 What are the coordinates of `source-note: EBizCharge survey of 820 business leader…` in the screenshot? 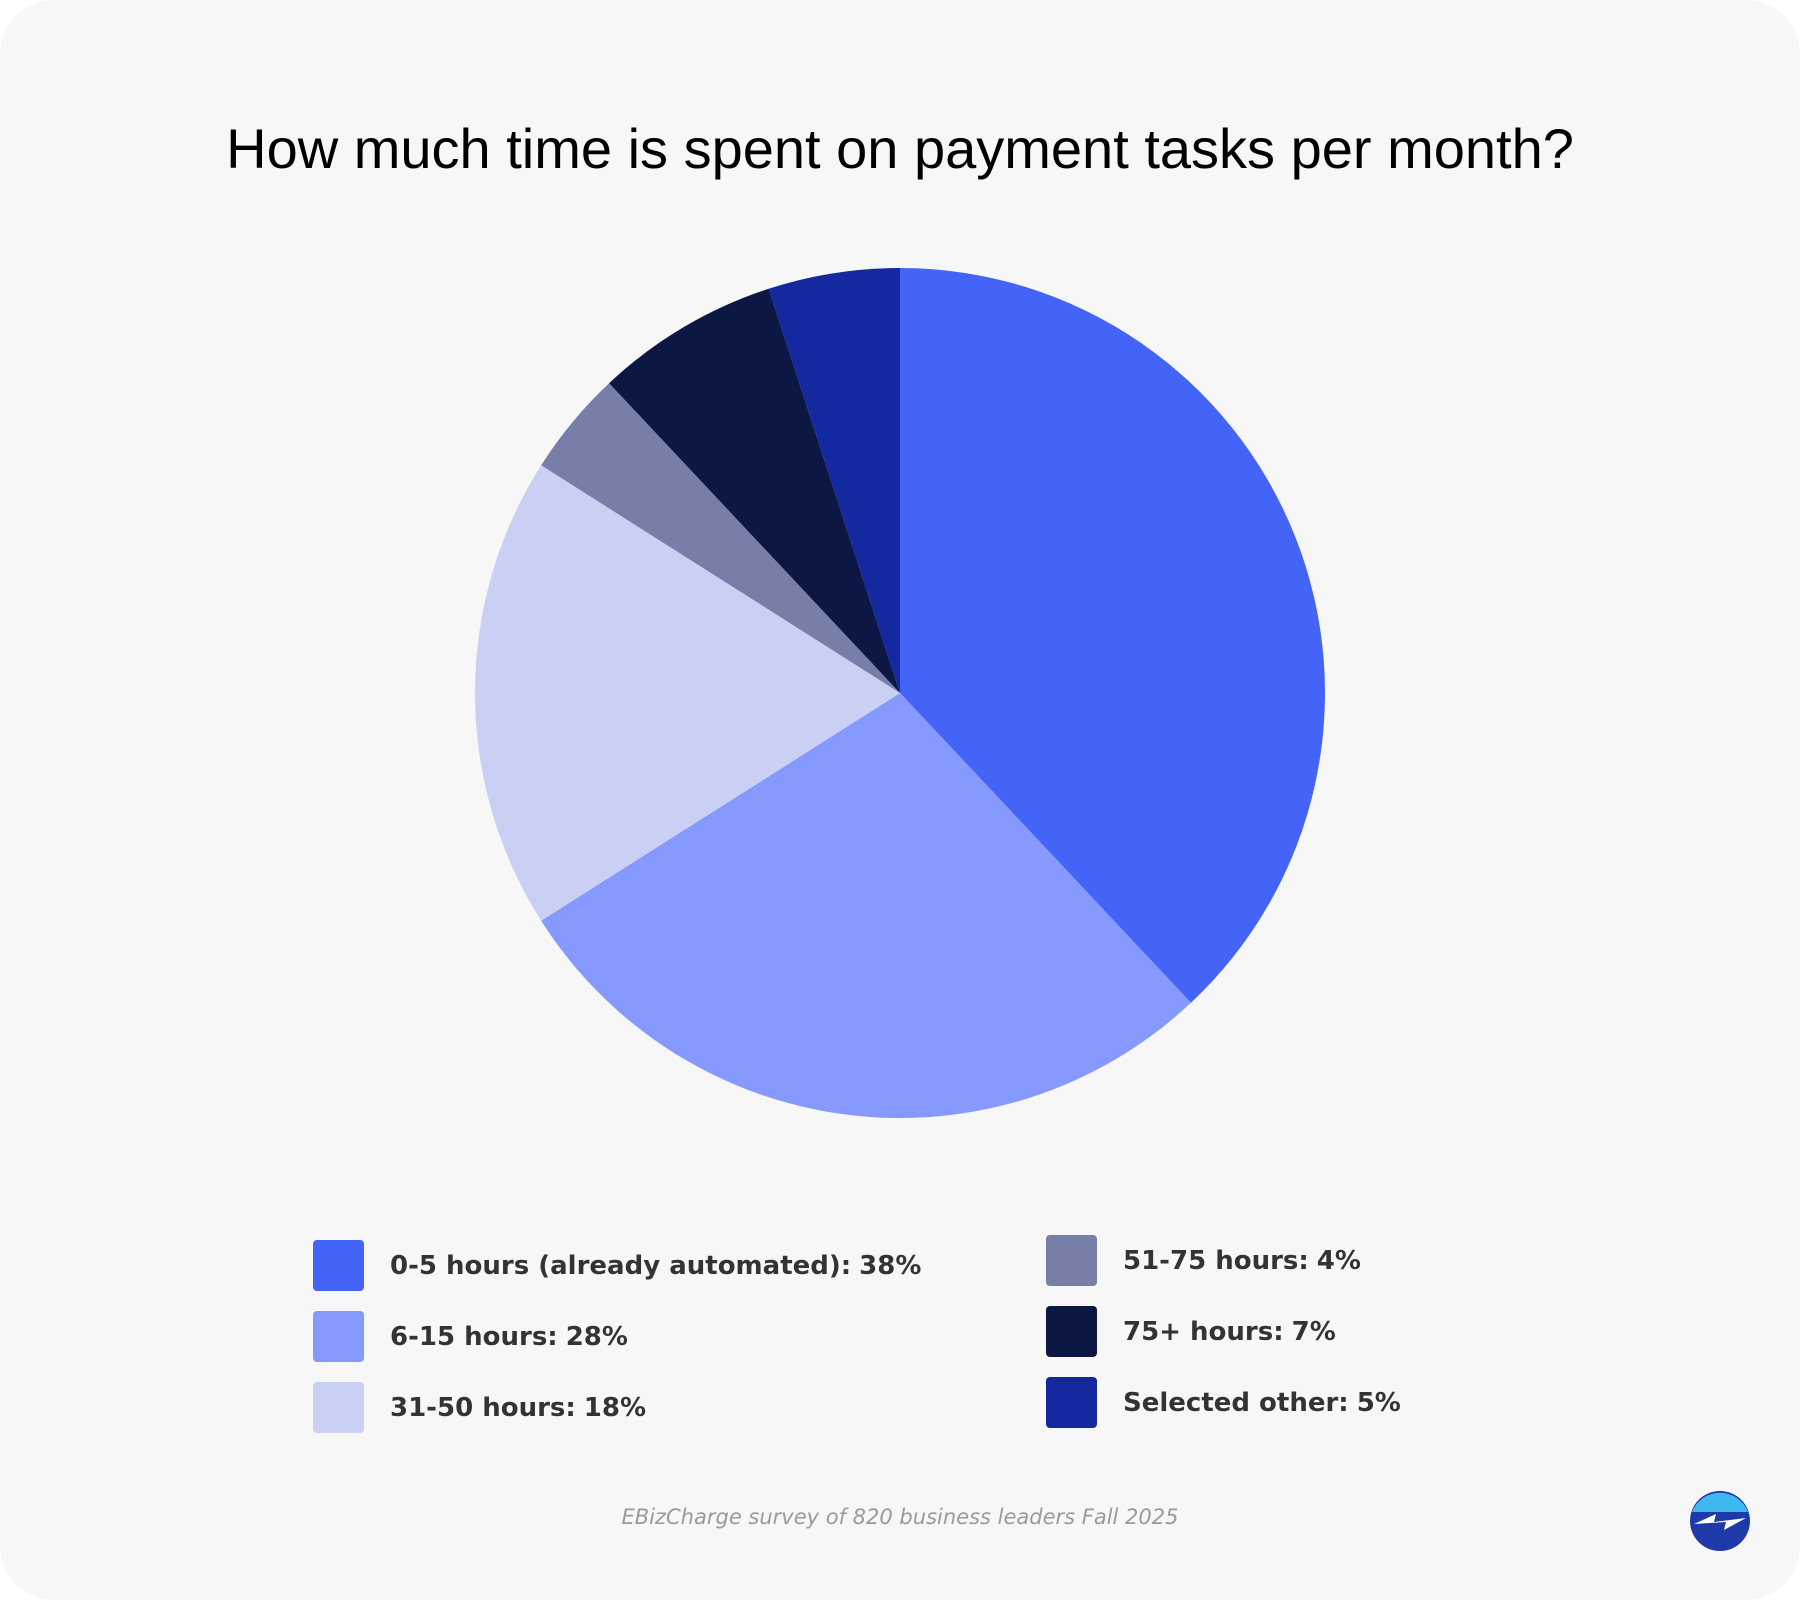 It's located at (899, 1517).